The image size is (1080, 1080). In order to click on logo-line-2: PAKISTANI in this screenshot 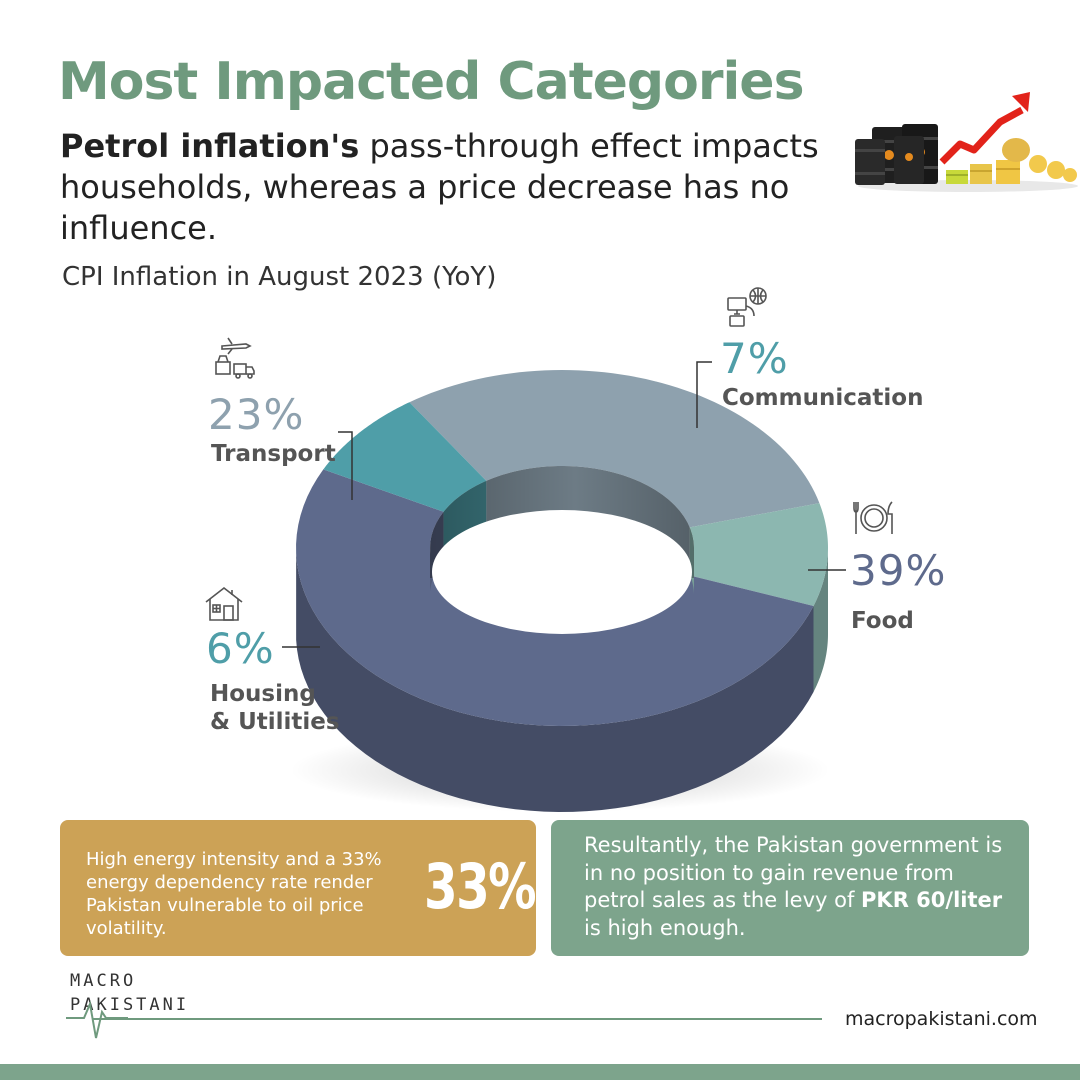, I will do `click(129, 1005)`.